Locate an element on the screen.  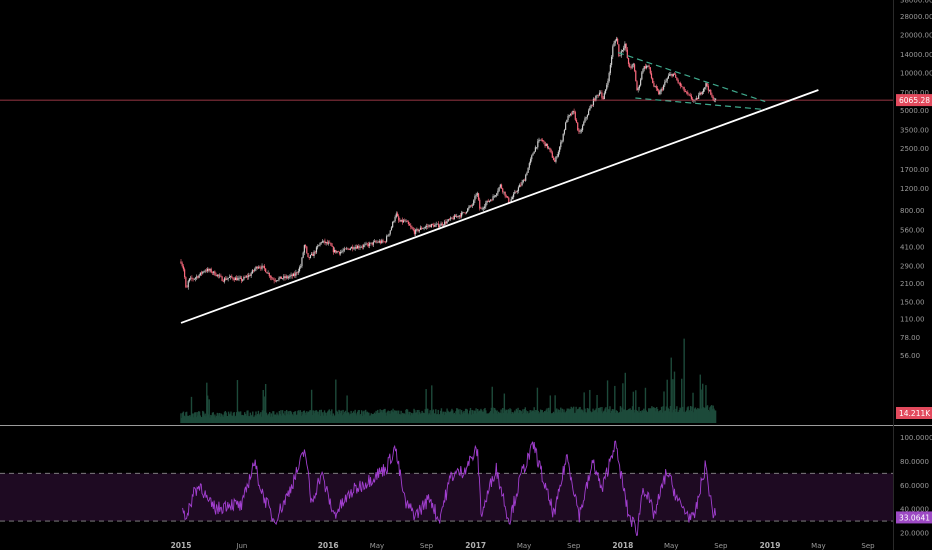
time-tick-label: 2019 is located at coordinates (770, 545).